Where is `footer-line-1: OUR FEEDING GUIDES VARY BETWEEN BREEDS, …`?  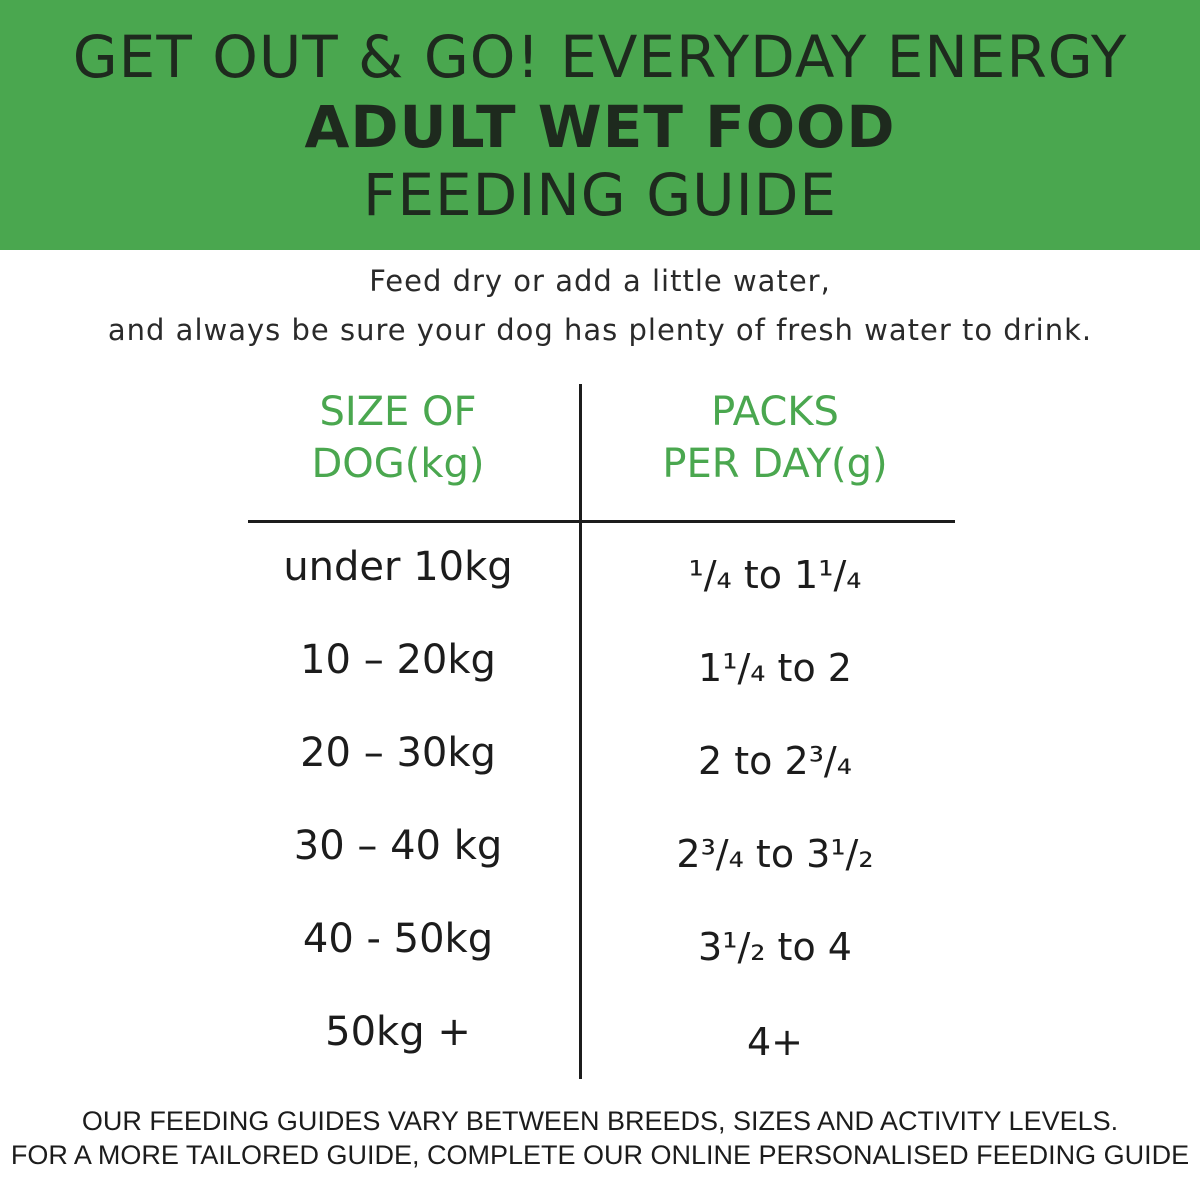 footer-line-1: OUR FEEDING GUIDES VARY BETWEEN BREEDS, … is located at coordinates (600, 1121).